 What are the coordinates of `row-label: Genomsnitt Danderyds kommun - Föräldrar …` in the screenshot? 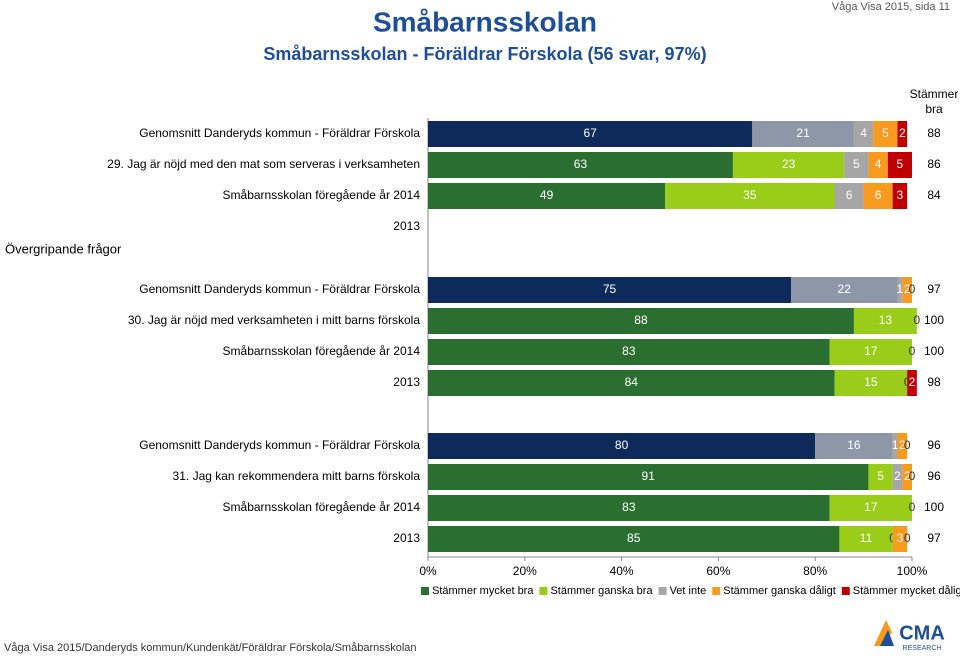 It's located at (279, 445).